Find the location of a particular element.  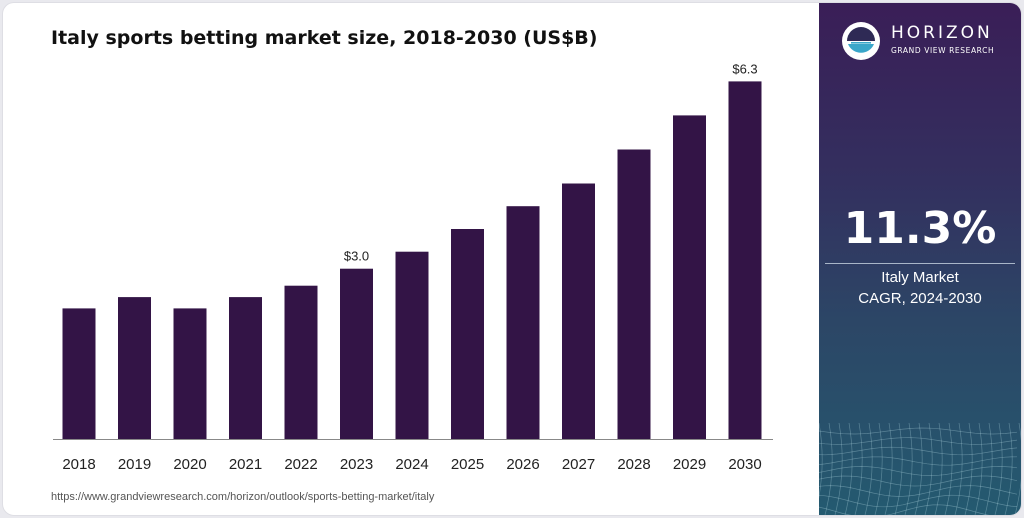

x-tick-label: 2028 is located at coordinates (633, 464).